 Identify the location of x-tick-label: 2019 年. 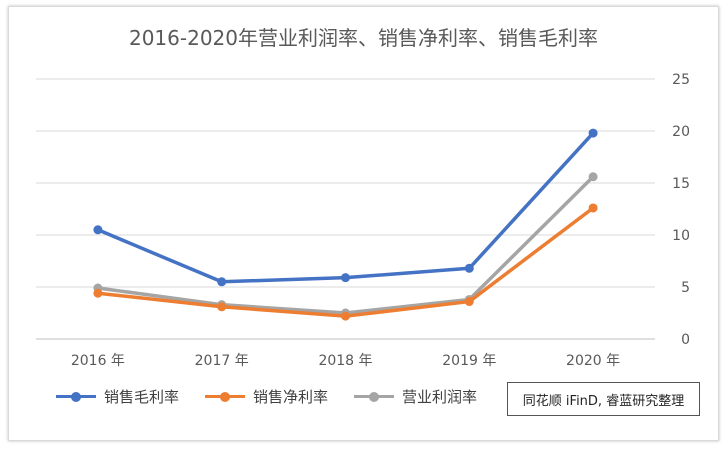
(469, 361).